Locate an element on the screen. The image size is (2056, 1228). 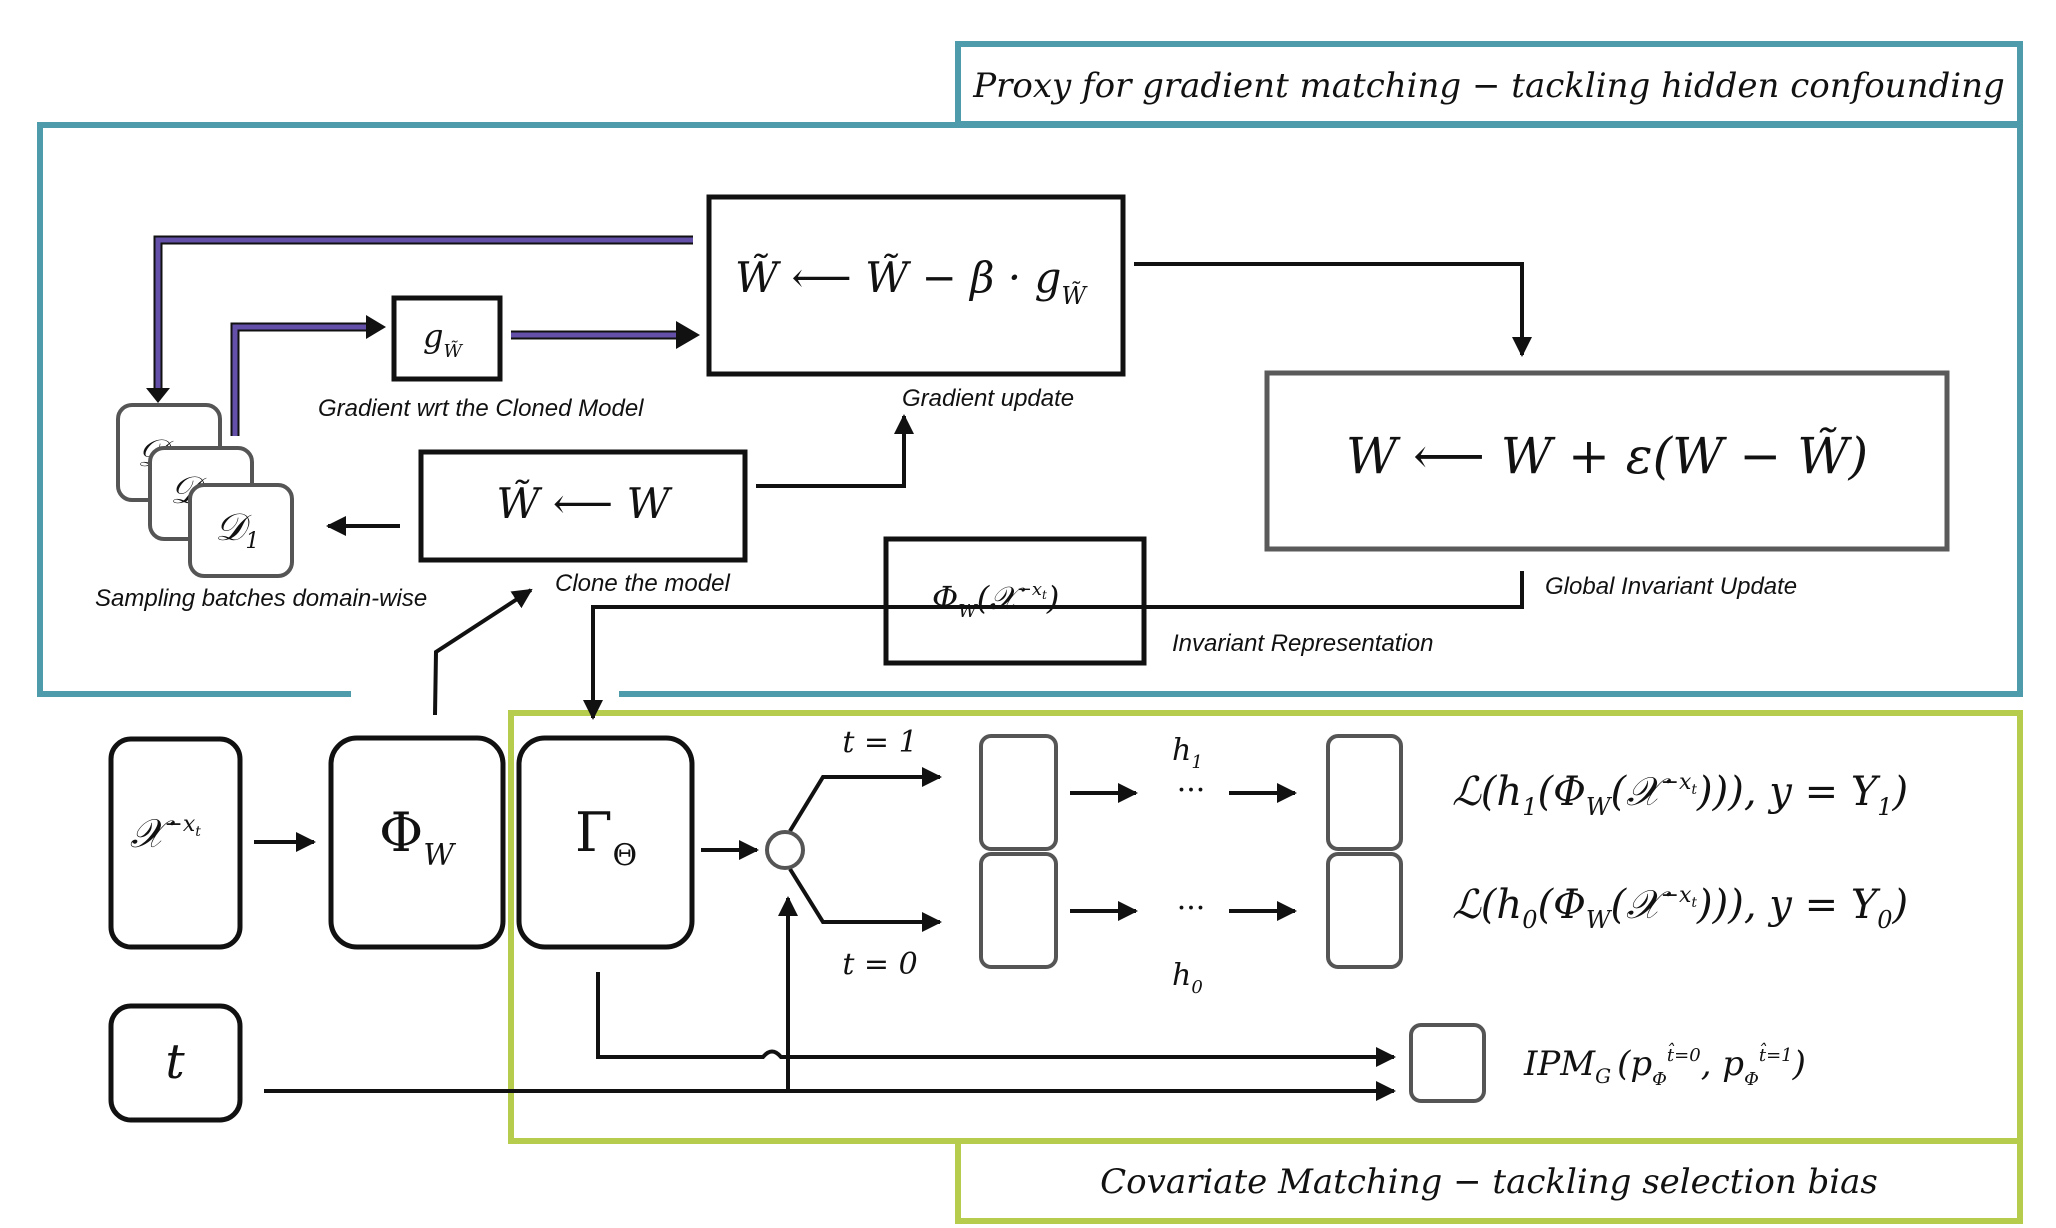
global-update-box: W ⟵ W + ε(W − W̃) is located at coordinates (1607, 461).